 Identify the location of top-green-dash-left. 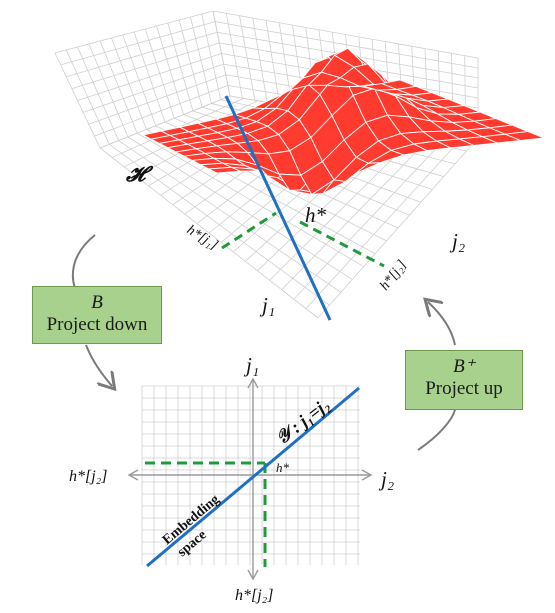
(249, 230).